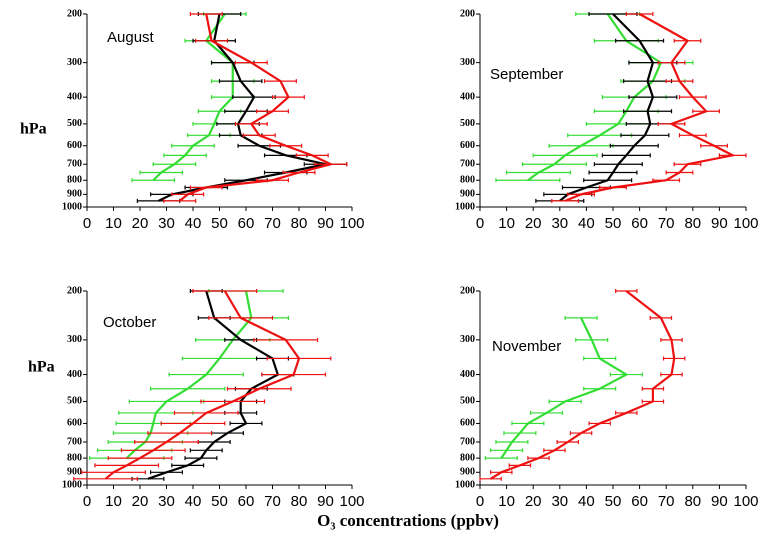 The height and width of the screenshot is (536, 763). I want to click on panel-title: September, so click(526, 74).